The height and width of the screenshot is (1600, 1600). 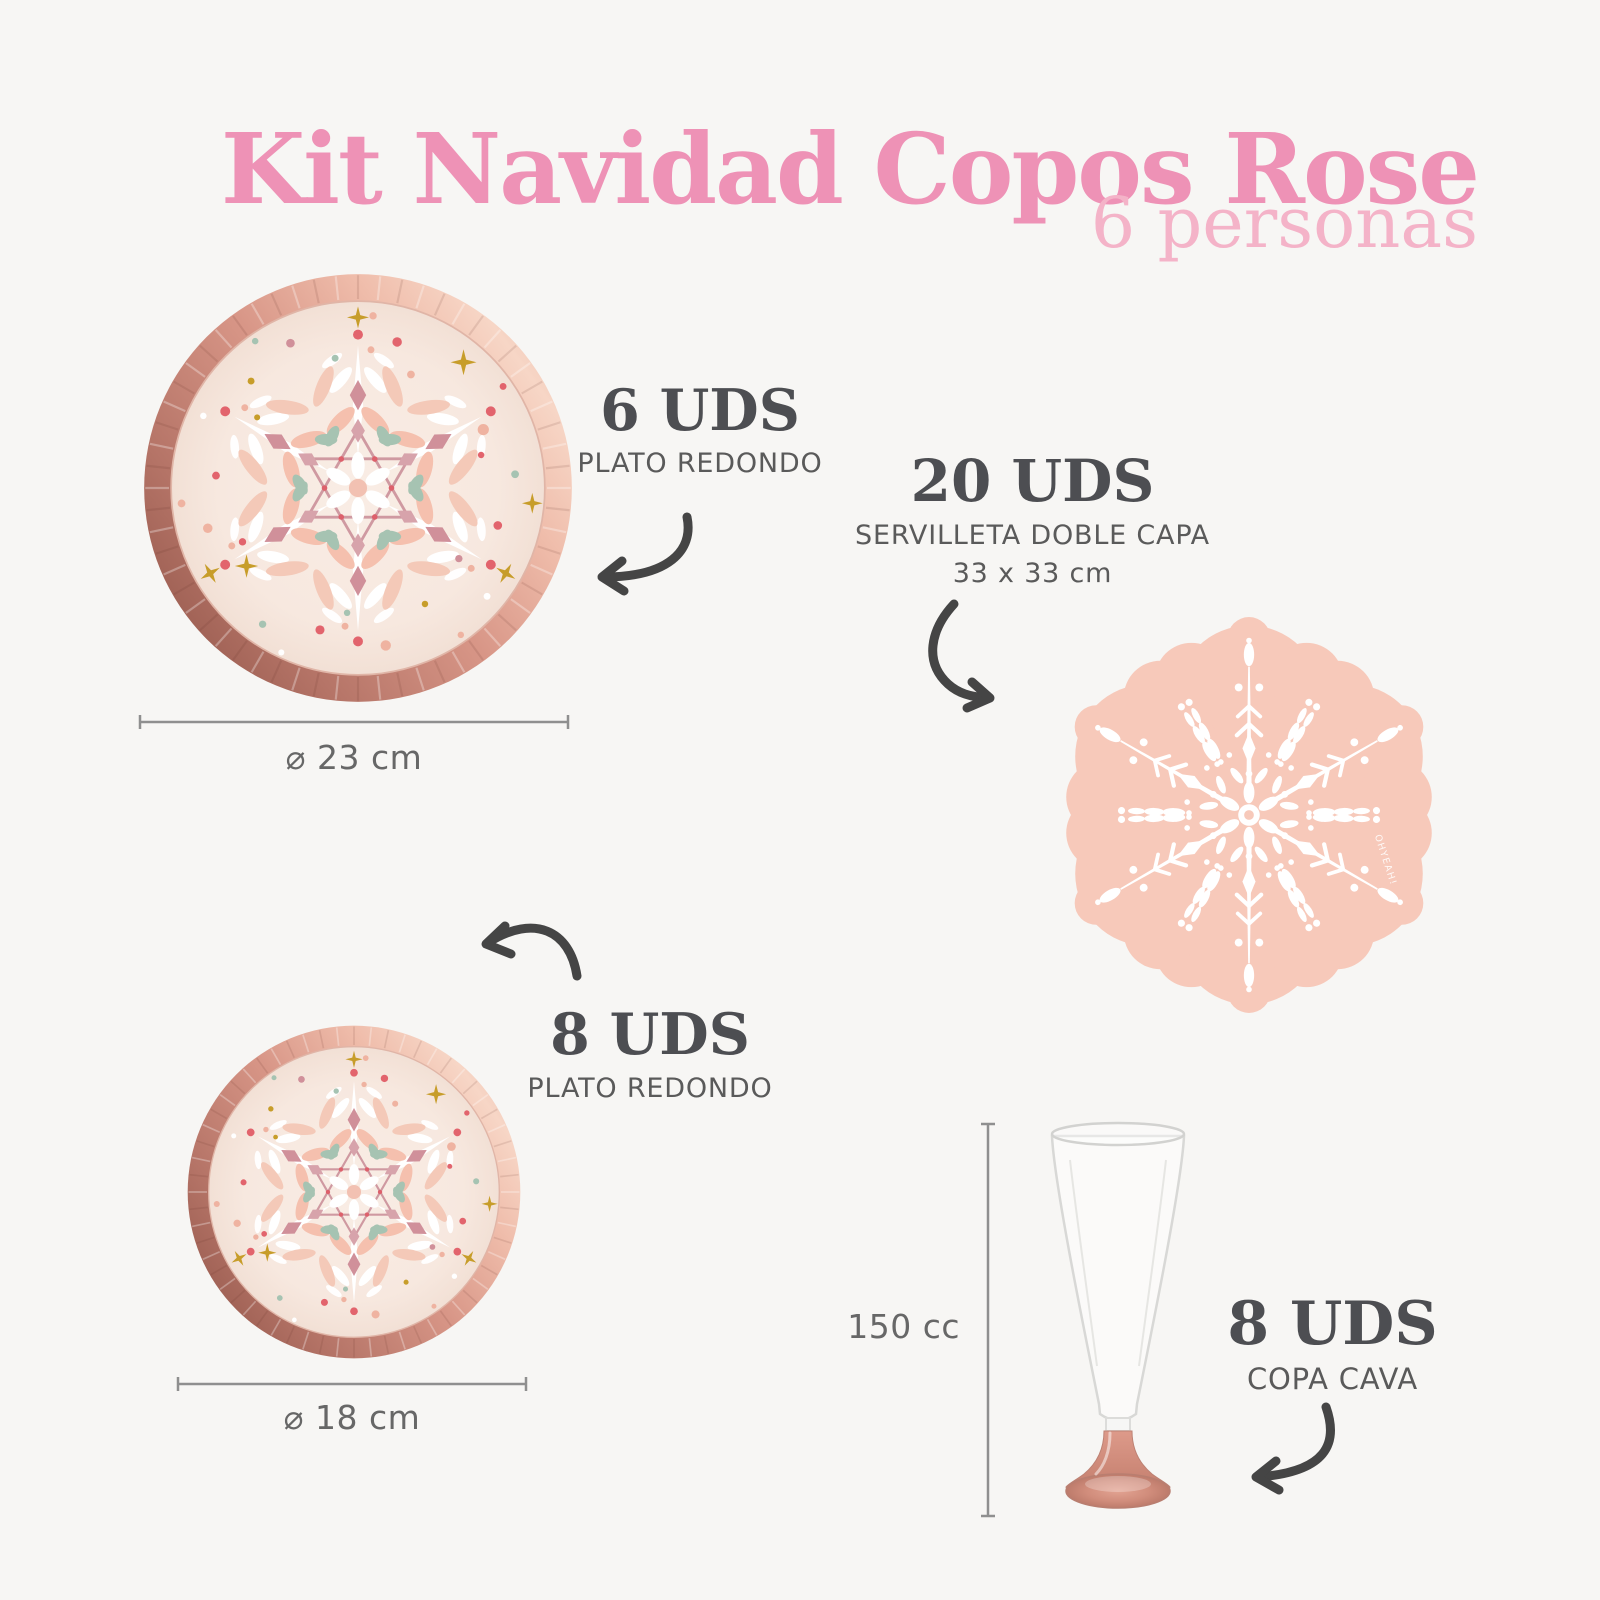 I want to click on plate-small-qty: 8 UDS, so click(x=650, y=1034).